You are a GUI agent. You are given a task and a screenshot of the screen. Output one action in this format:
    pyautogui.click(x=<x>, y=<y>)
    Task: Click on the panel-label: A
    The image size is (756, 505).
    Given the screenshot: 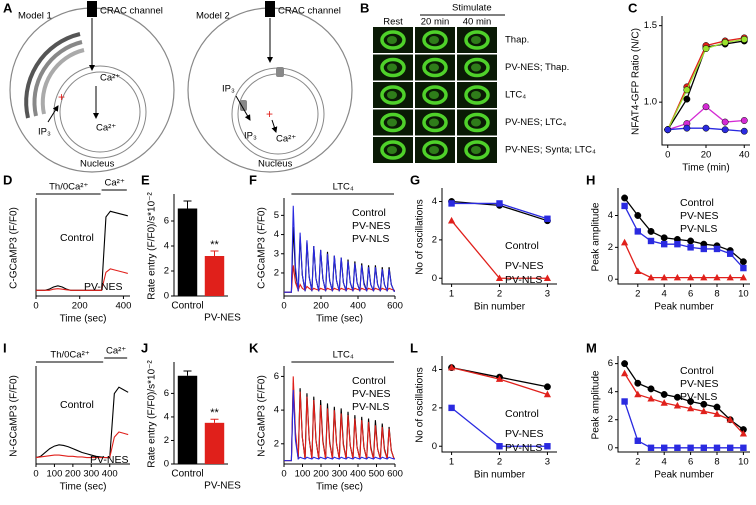 What is the action you would take?
    pyautogui.click(x=8, y=7)
    